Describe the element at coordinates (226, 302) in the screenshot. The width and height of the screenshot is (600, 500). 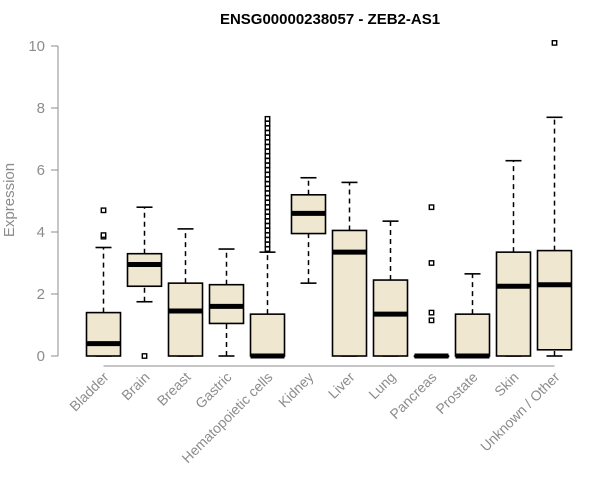
I see `box-gastric` at that location.